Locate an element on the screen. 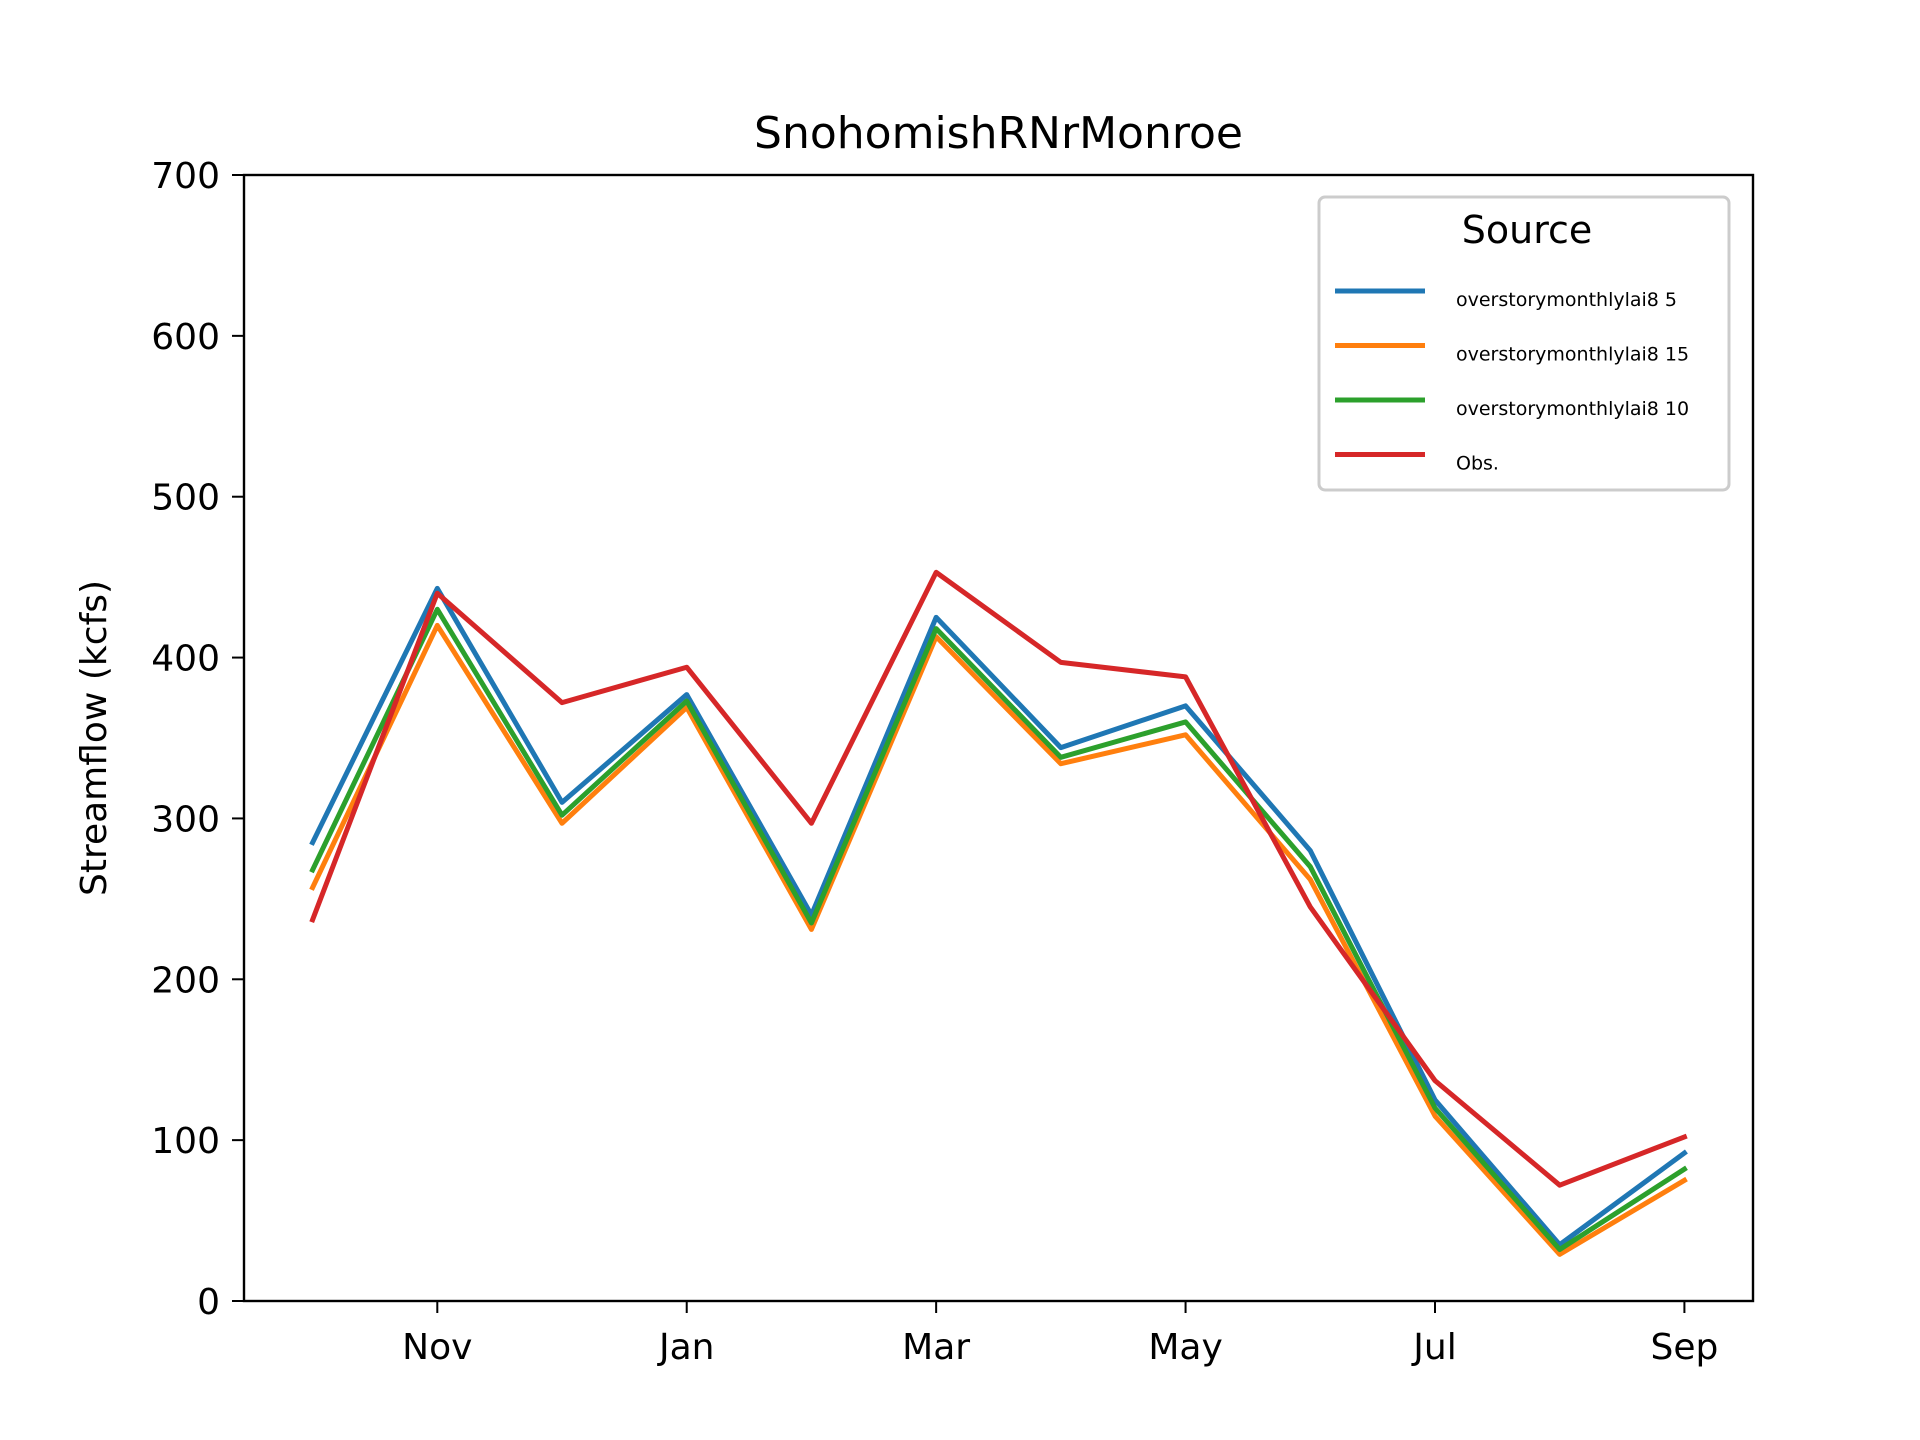 The height and width of the screenshot is (1440, 1920). y-tick-label: 600 is located at coordinates (185, 337).